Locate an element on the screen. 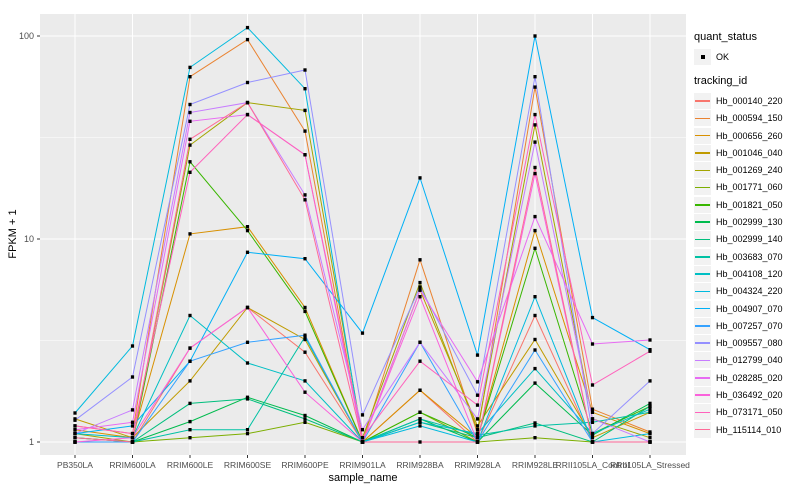 The width and height of the screenshot is (800, 500). legend-item: Hb_004324_220 is located at coordinates (746, 291).